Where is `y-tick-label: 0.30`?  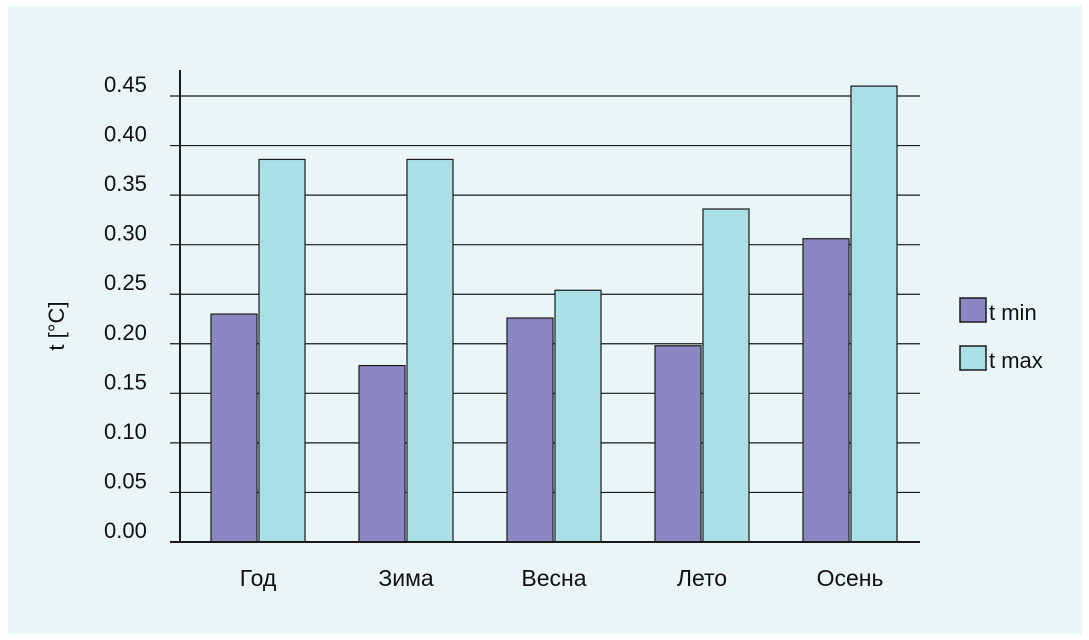
y-tick-label: 0.30 is located at coordinates (125, 233).